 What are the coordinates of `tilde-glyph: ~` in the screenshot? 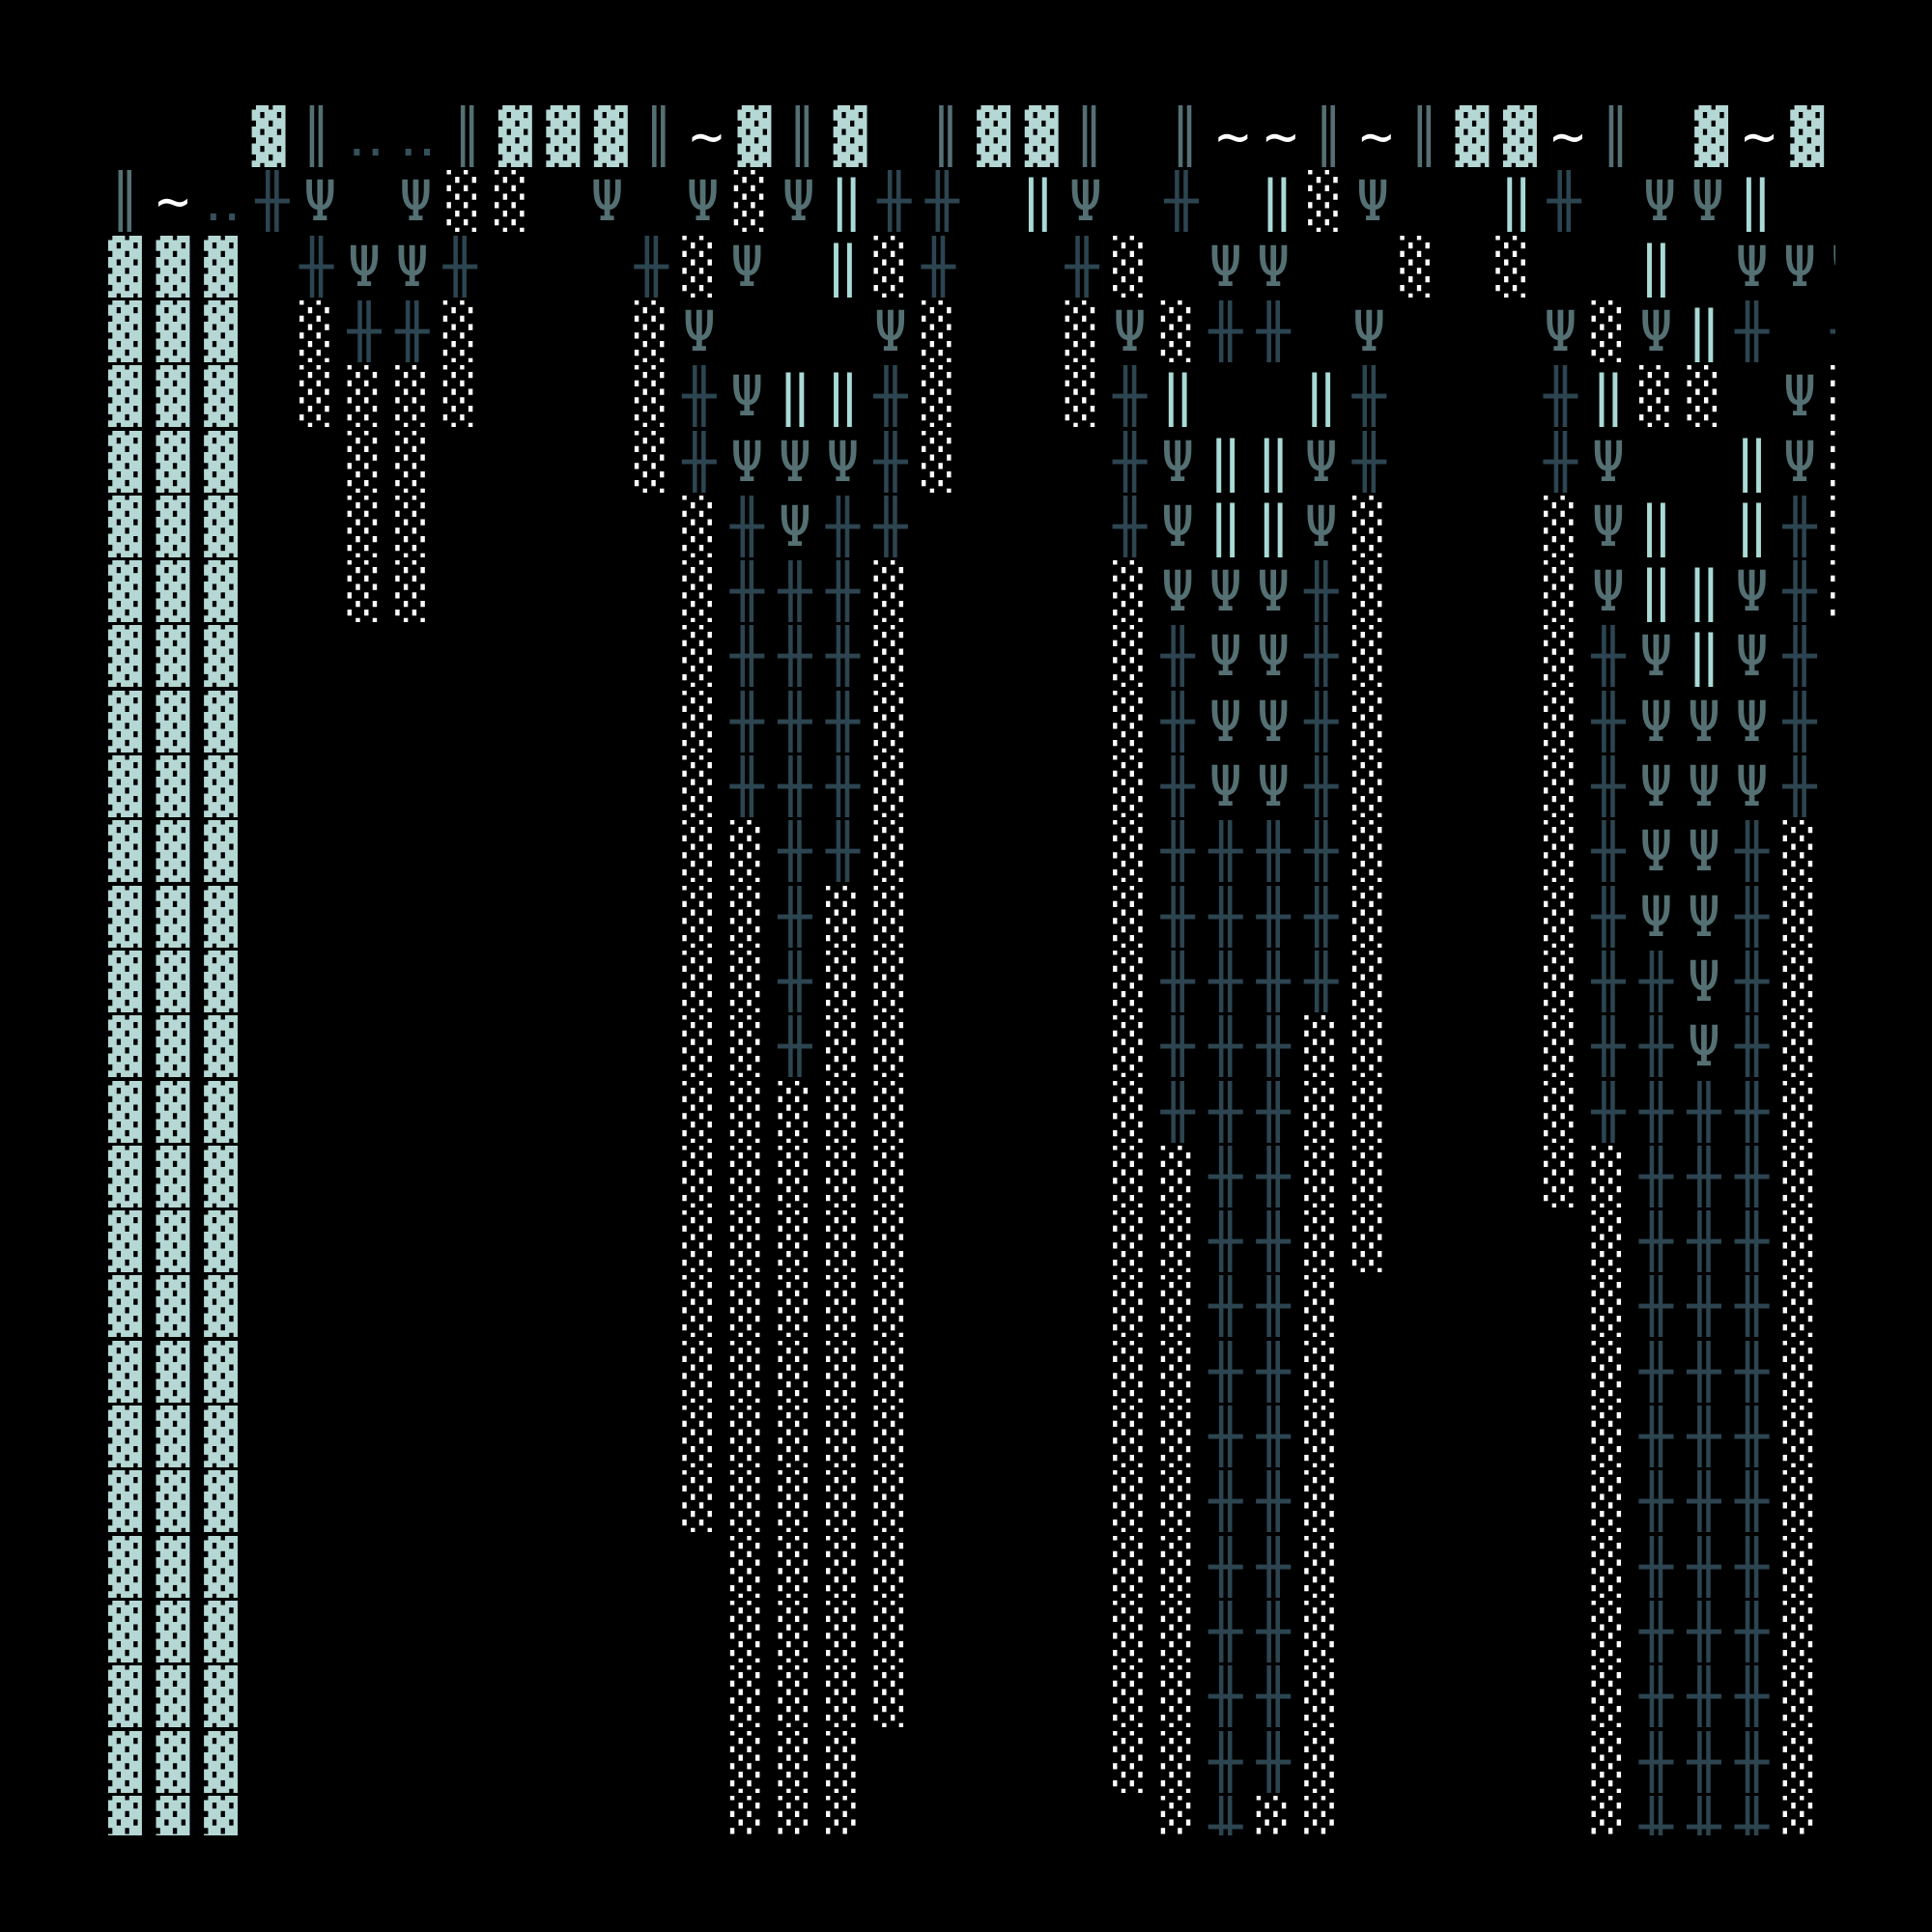 It's located at (1766, 136).